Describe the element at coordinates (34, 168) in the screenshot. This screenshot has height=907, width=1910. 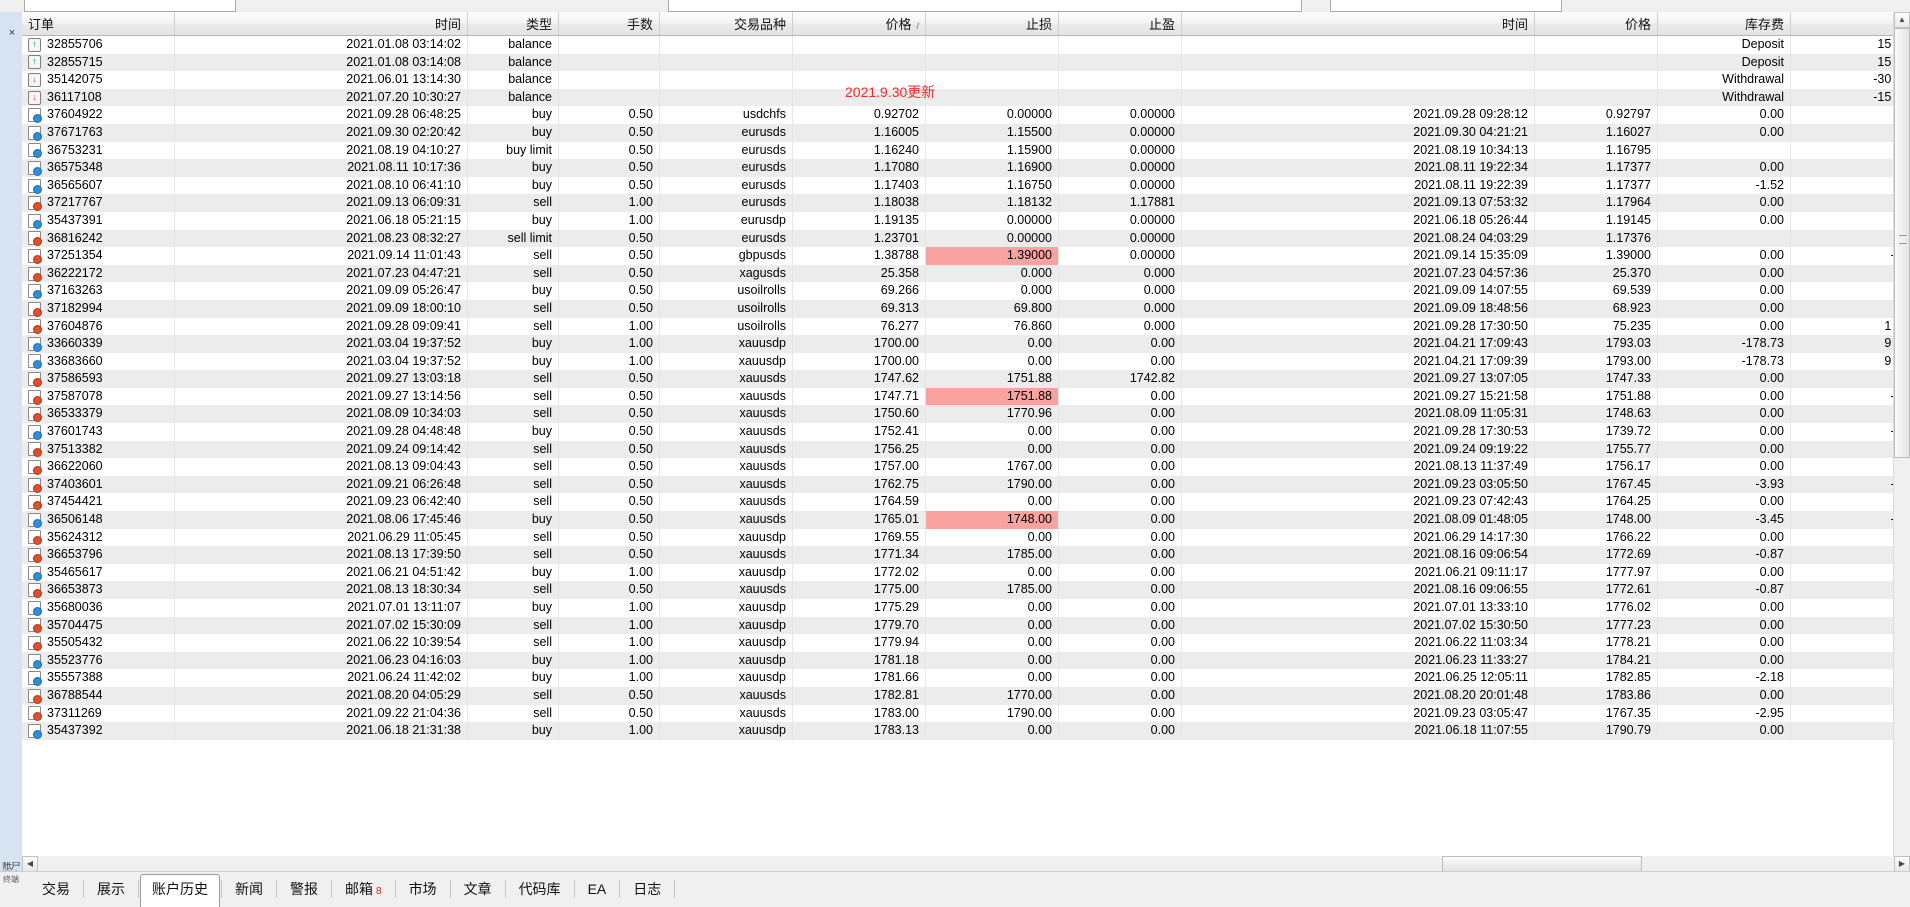
I see `buy-order-icon` at that location.